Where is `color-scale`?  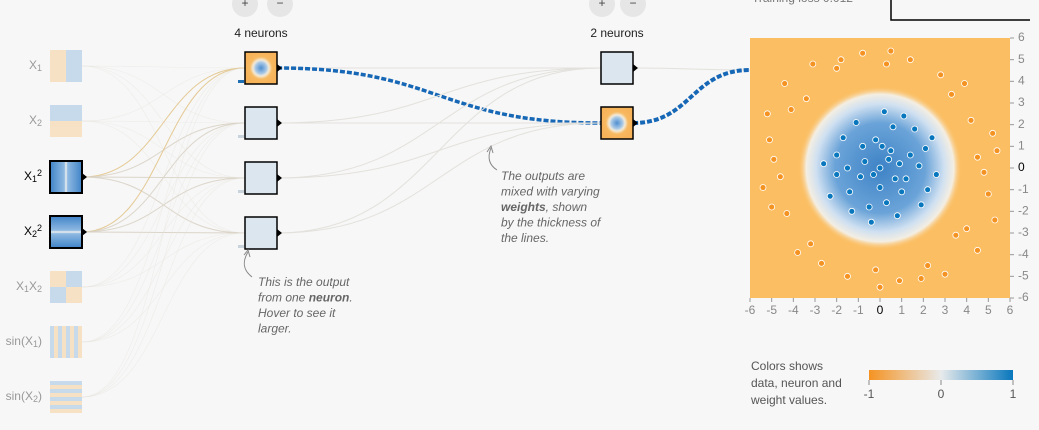 color-scale is located at coordinates (941, 375).